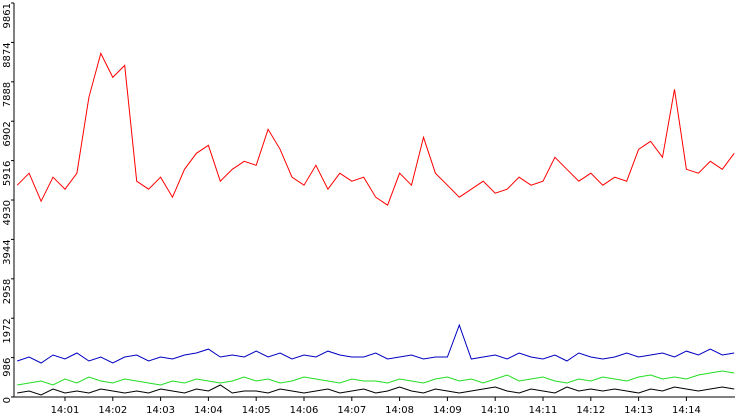 Image resolution: width=735 pixels, height=415 pixels. Describe the element at coordinates (495, 410) in the screenshot. I see `x-tick-label: 14:10` at that location.